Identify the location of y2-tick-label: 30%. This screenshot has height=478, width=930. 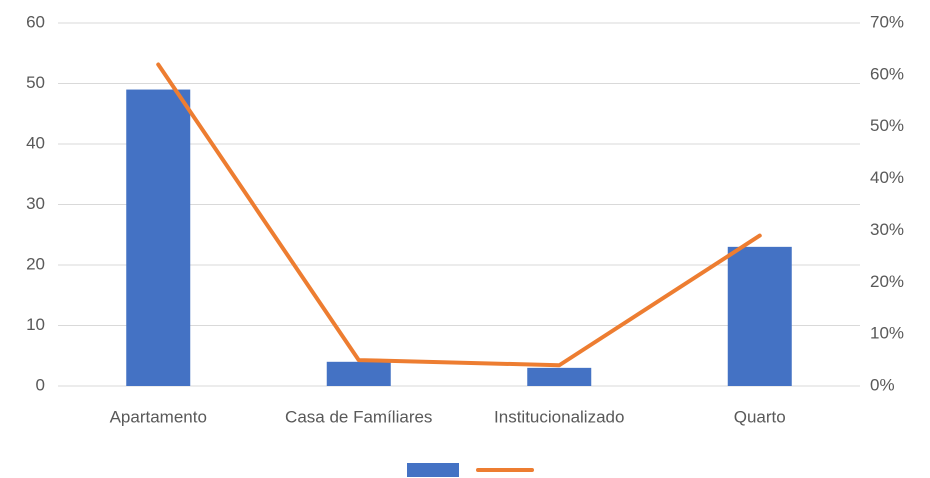
(887, 229).